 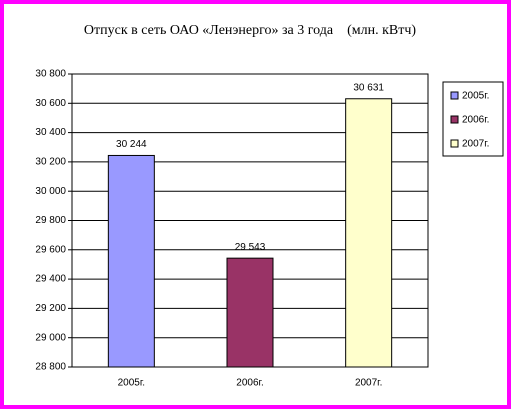 I want to click on y-tick-label: 30 600, so click(x=50, y=103).